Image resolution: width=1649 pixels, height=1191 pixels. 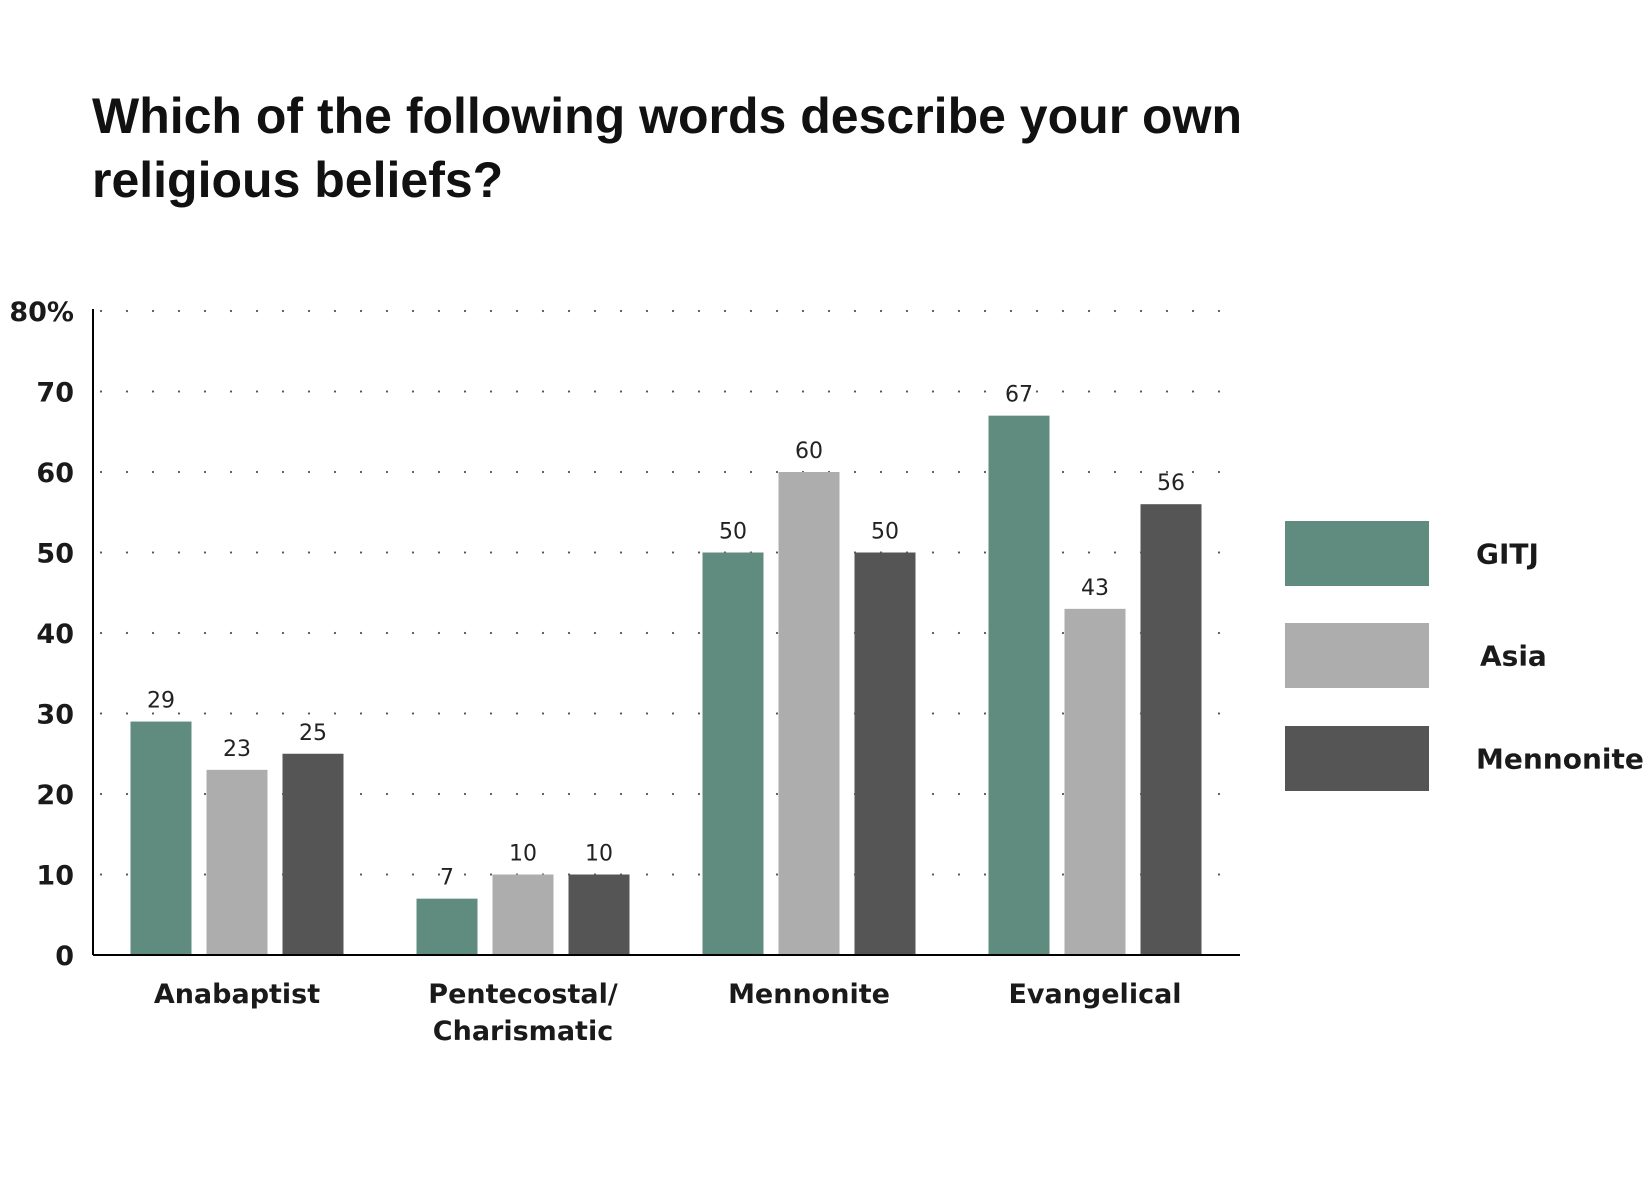 What do you see at coordinates (161, 701) in the screenshot?
I see `data-label: 29` at bounding box center [161, 701].